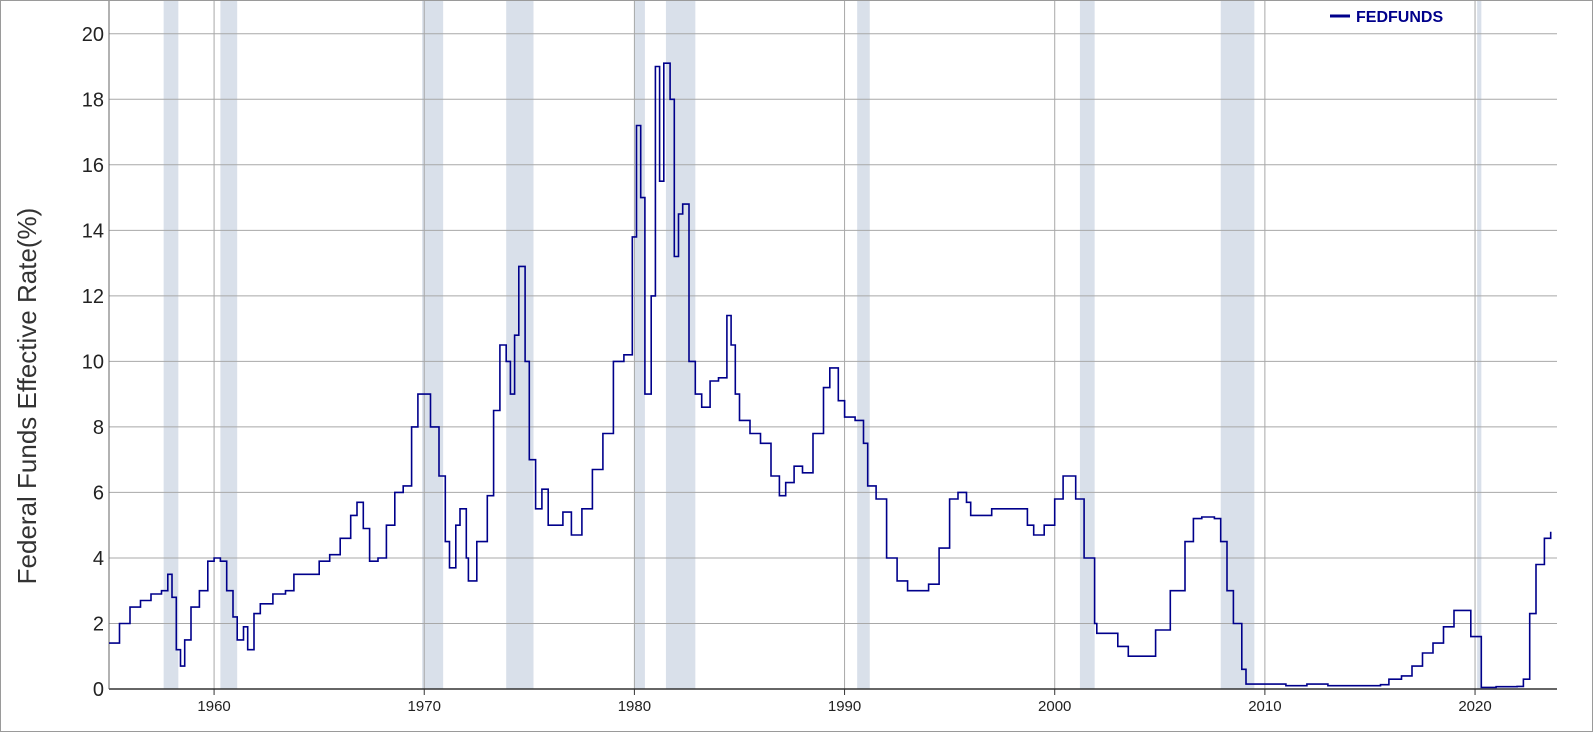 The image size is (1593, 732). What do you see at coordinates (424, 706) in the screenshot?
I see `x-tick-label: 1970` at bounding box center [424, 706].